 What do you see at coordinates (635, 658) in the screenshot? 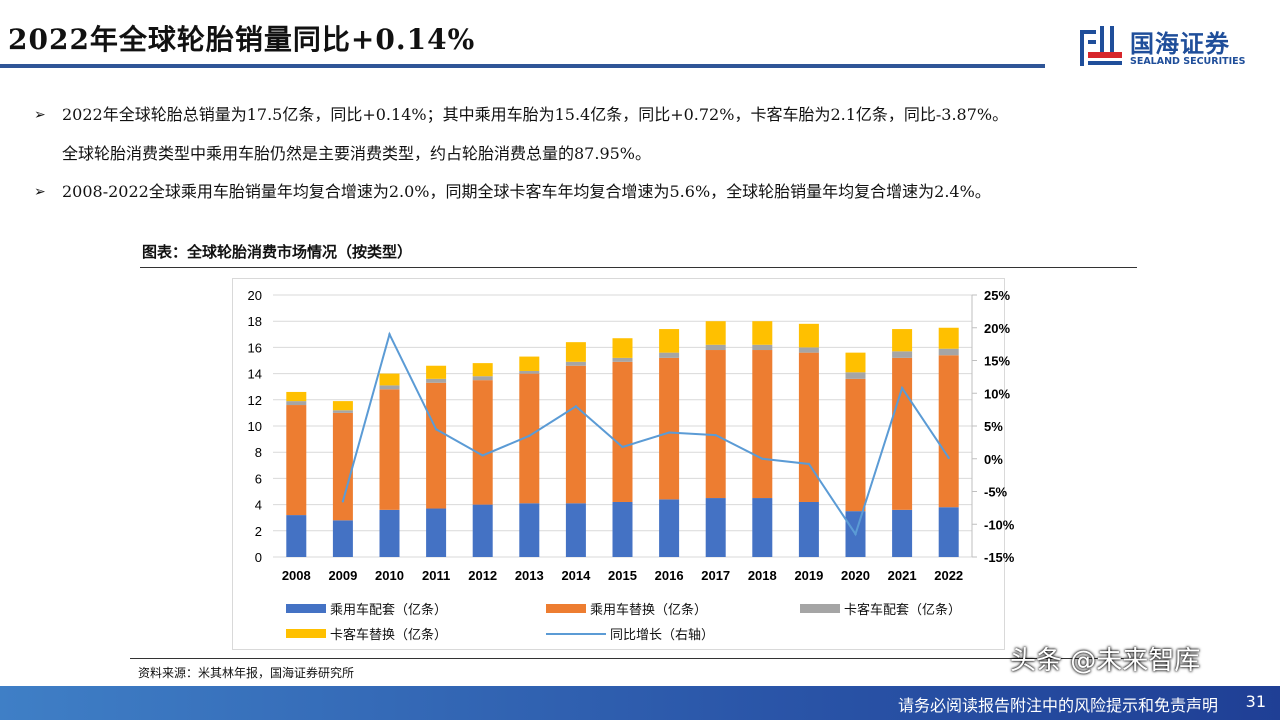
I see `source-divider` at bounding box center [635, 658].